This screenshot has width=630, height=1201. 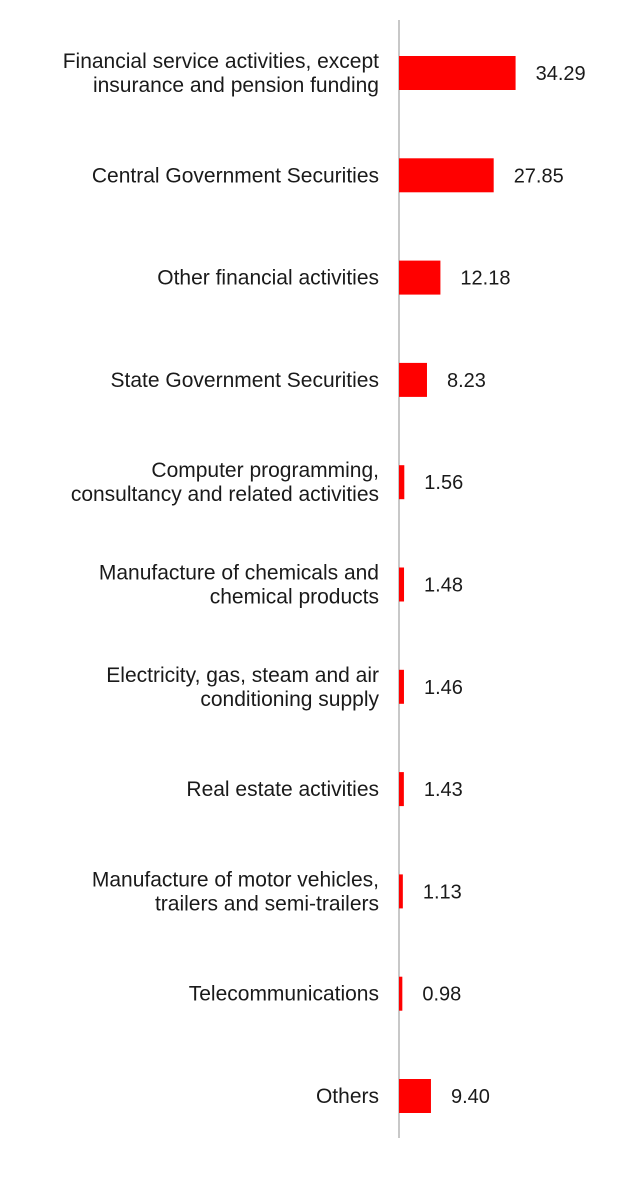 I want to click on tick-label-line: Central Government Securities, so click(x=235, y=175).